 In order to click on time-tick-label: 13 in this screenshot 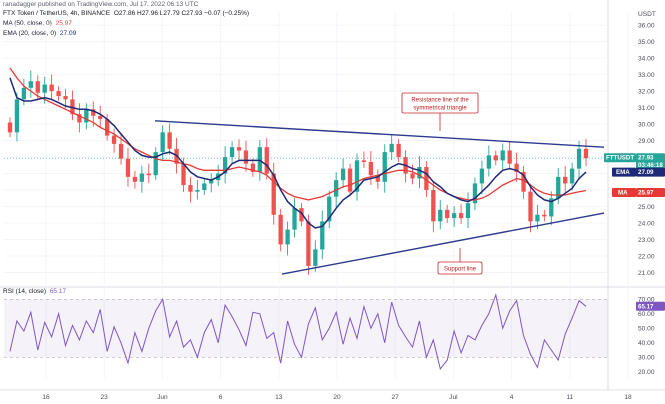, I will do `click(279, 397)`.